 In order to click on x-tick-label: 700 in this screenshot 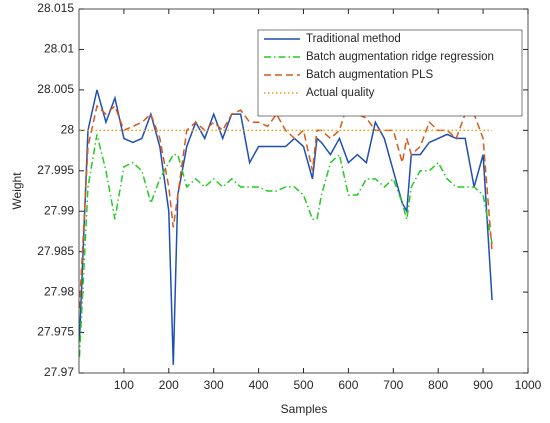, I will do `click(393, 385)`.